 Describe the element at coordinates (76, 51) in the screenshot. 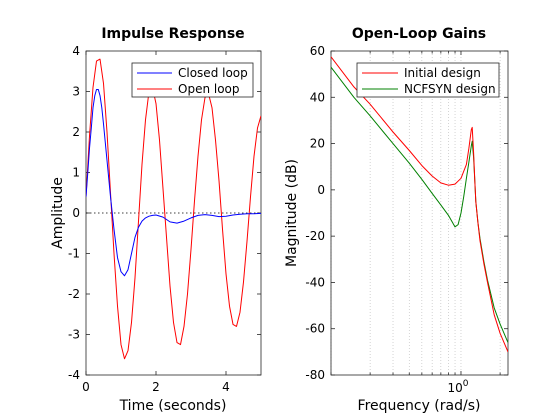

I see `impulse-ytick-label: 4` at that location.